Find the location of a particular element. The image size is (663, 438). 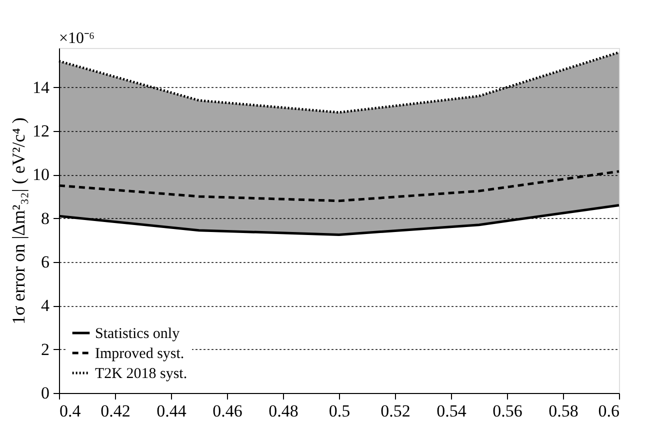

y-tick-label: 12 is located at coordinates (41, 130).